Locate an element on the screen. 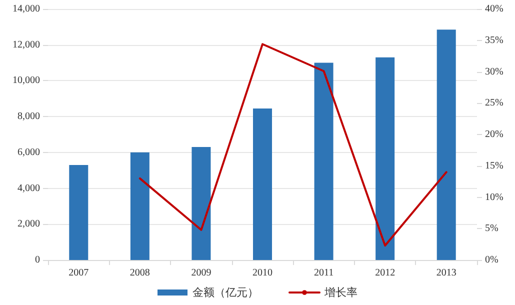 The width and height of the screenshot is (515, 305). y-tick-label: 2,000 is located at coordinates (29, 224).